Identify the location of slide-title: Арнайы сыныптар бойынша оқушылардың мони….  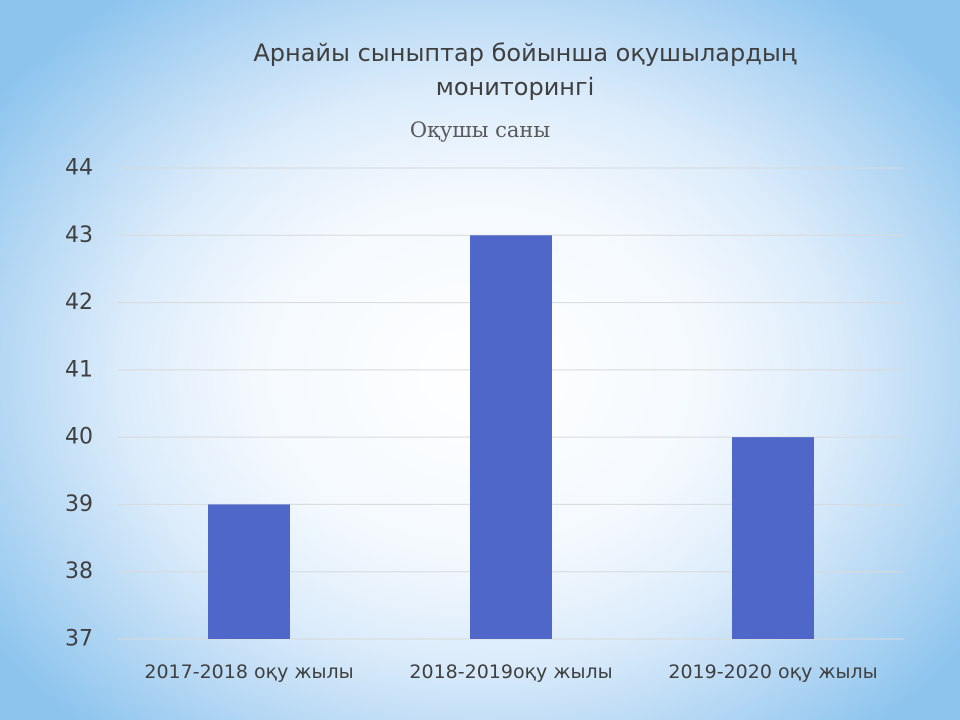
(480, 70).